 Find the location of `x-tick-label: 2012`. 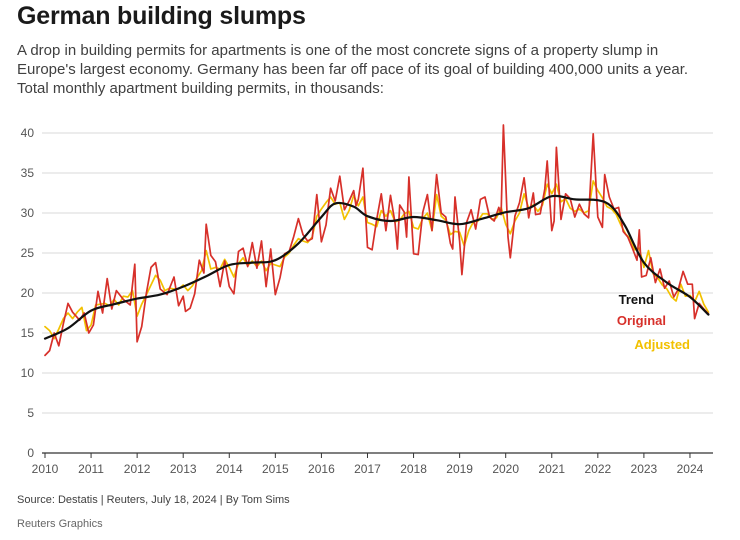

x-tick-label: 2012 is located at coordinates (137, 469).